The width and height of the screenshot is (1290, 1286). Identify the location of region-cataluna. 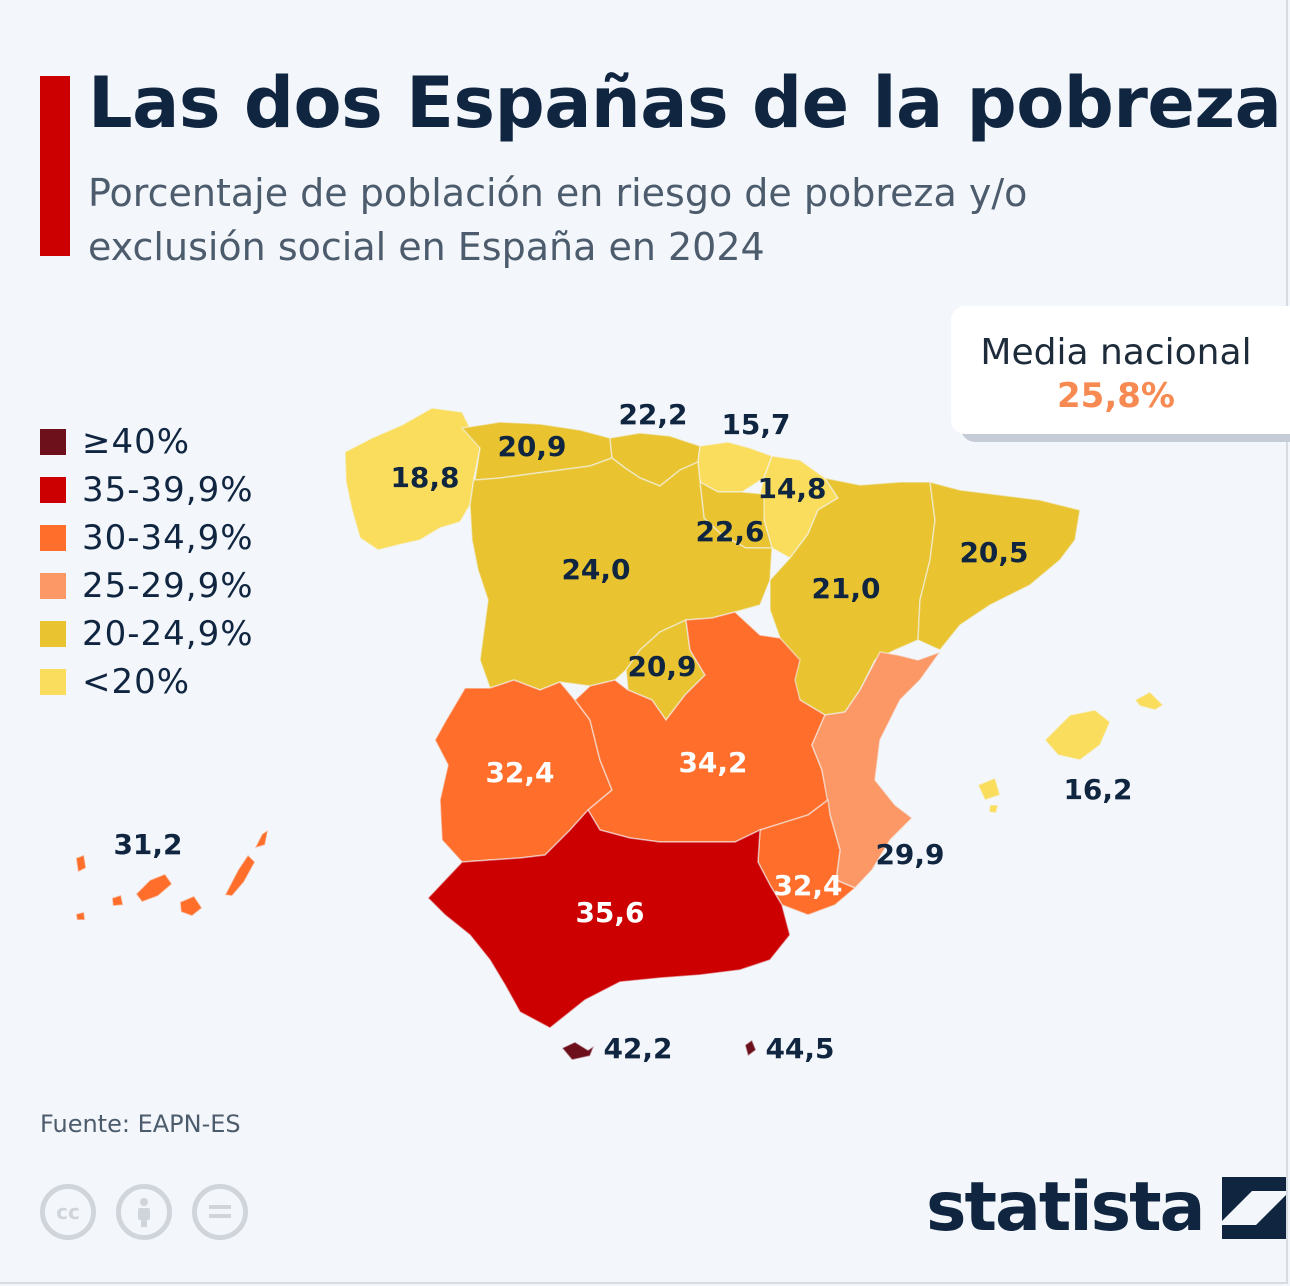
(999, 565).